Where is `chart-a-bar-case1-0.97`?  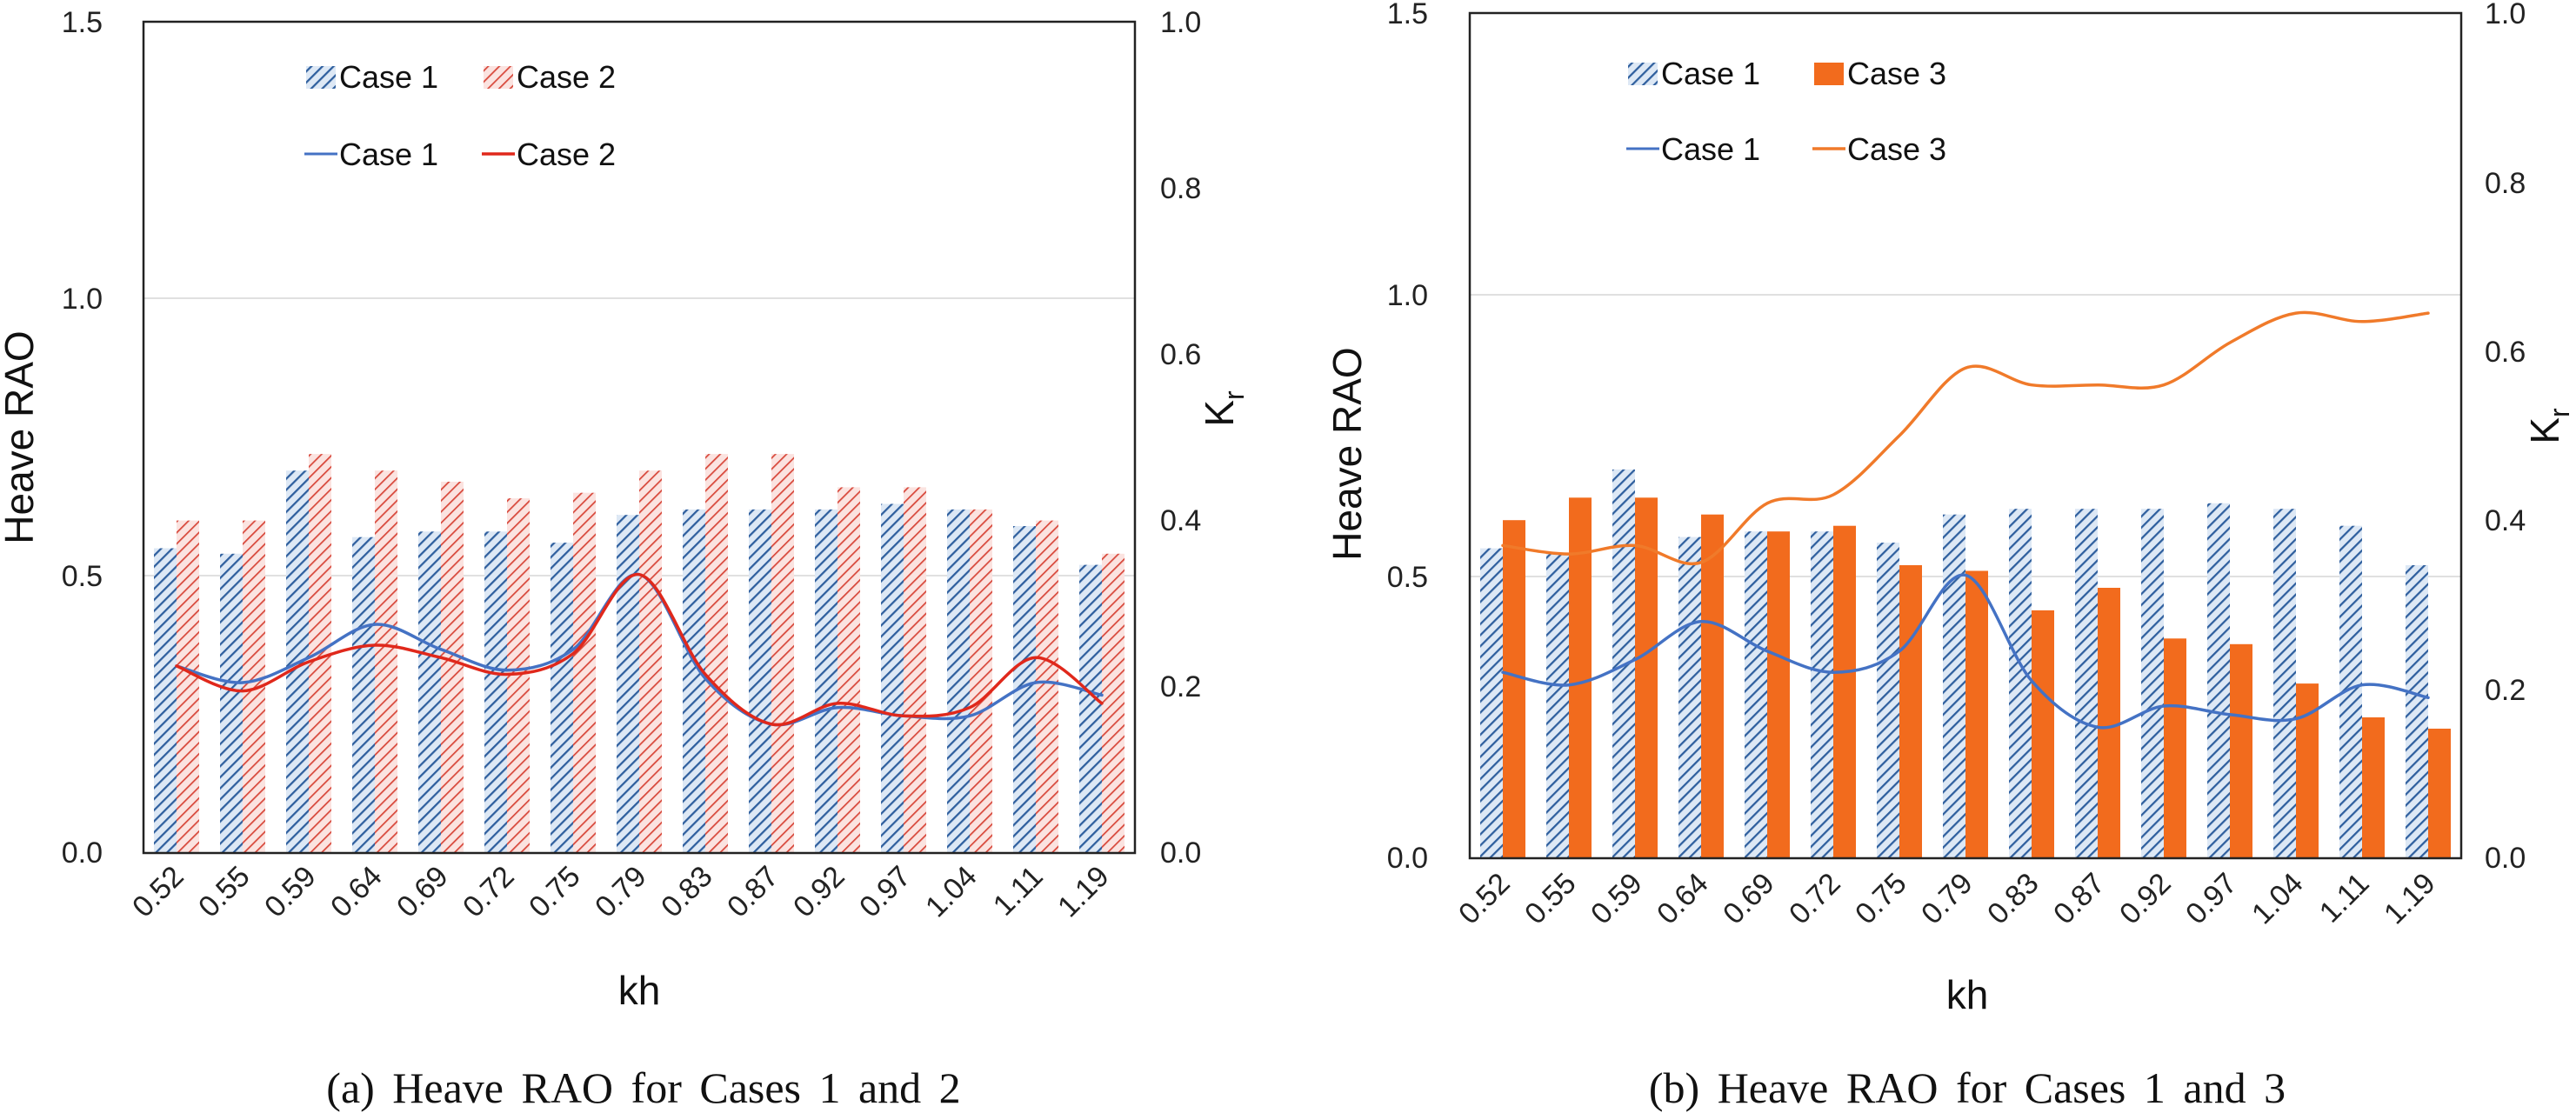
chart-a-bar-case1-0.97 is located at coordinates (892, 678).